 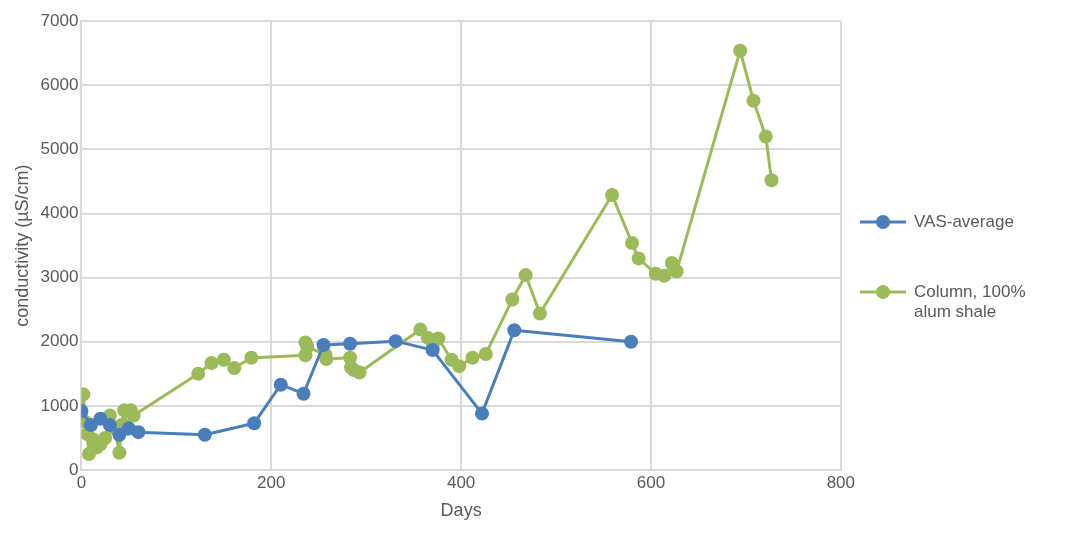 I want to click on x-tick-label: 400, so click(x=461, y=482).